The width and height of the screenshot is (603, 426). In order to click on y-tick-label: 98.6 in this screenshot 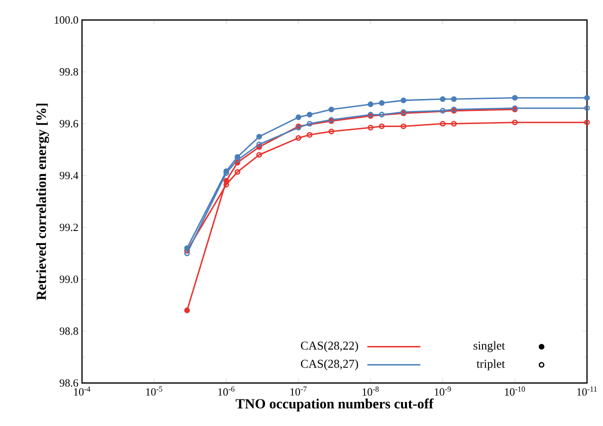, I will do `click(69, 383)`.